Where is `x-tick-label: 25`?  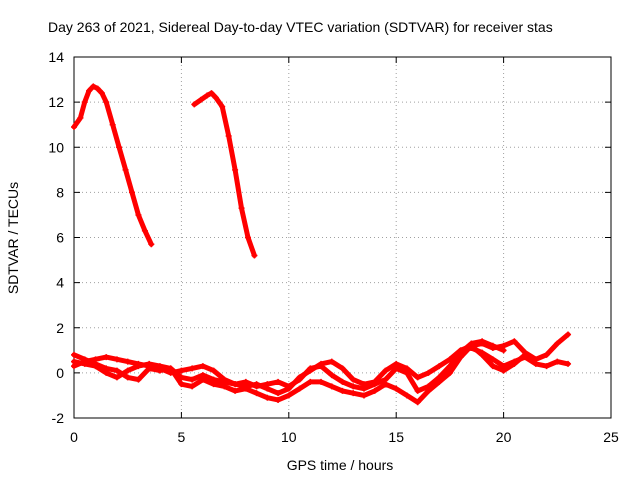
x-tick-label: 25 is located at coordinates (611, 437).